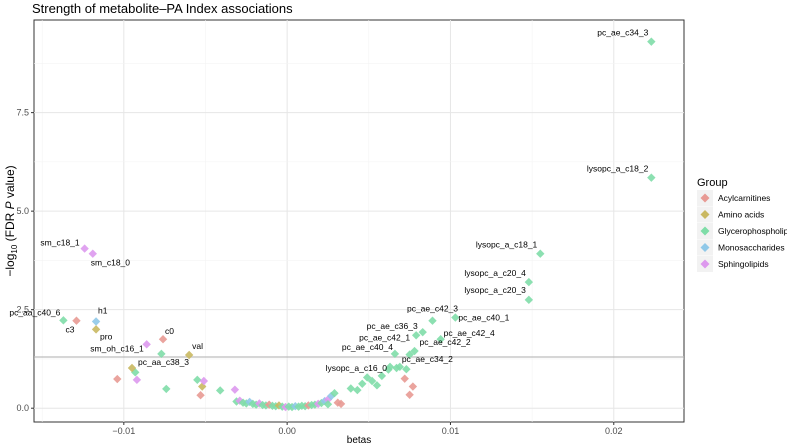 The width and height of the screenshot is (787, 448). Describe the element at coordinates (495, 290) in the screenshot. I see `point-label: lysopc_a_c20_3` at that location.